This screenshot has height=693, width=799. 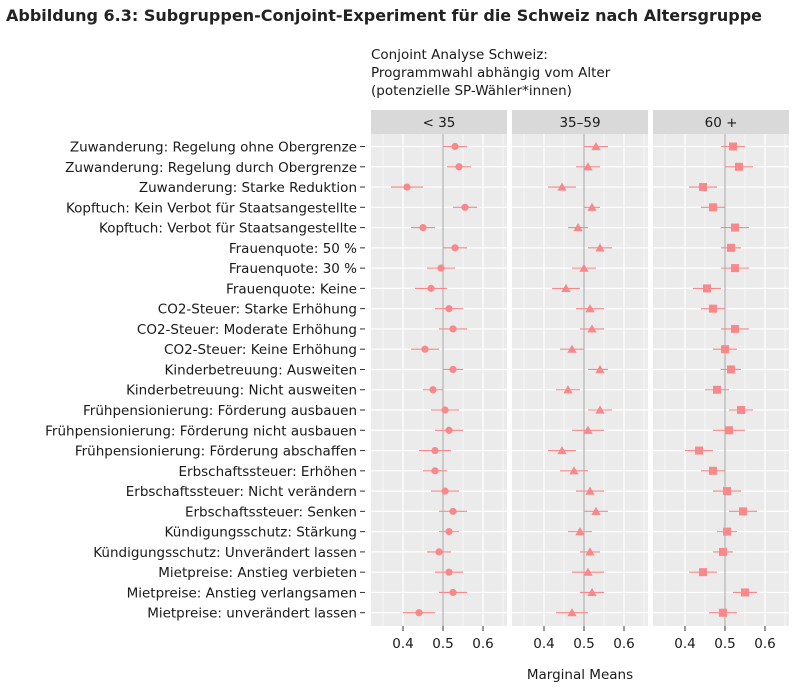 What do you see at coordinates (248, 188) in the screenshot?
I see `category-label: Zuwanderung: Starke Reduktion` at bounding box center [248, 188].